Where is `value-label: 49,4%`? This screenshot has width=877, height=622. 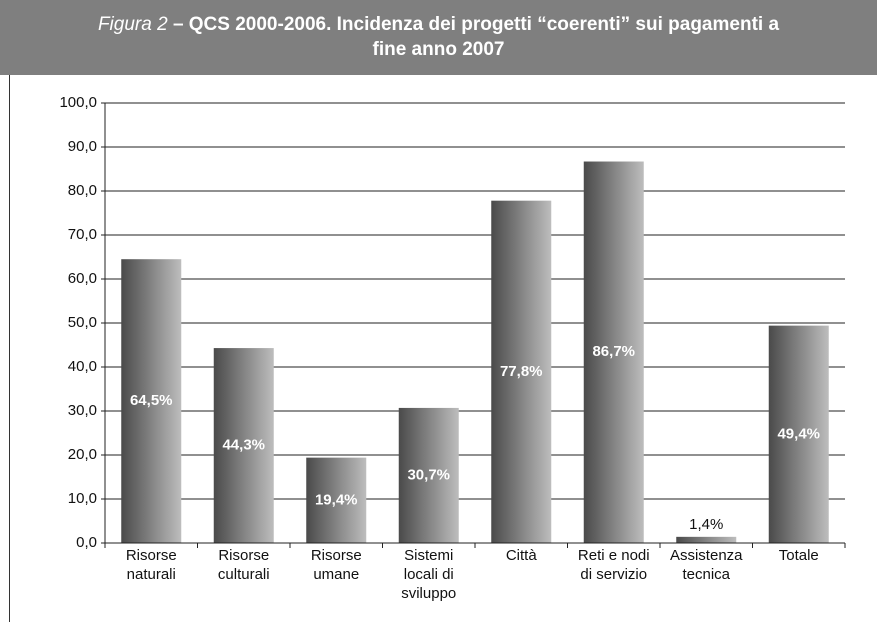
value-label: 49,4% is located at coordinates (798, 433).